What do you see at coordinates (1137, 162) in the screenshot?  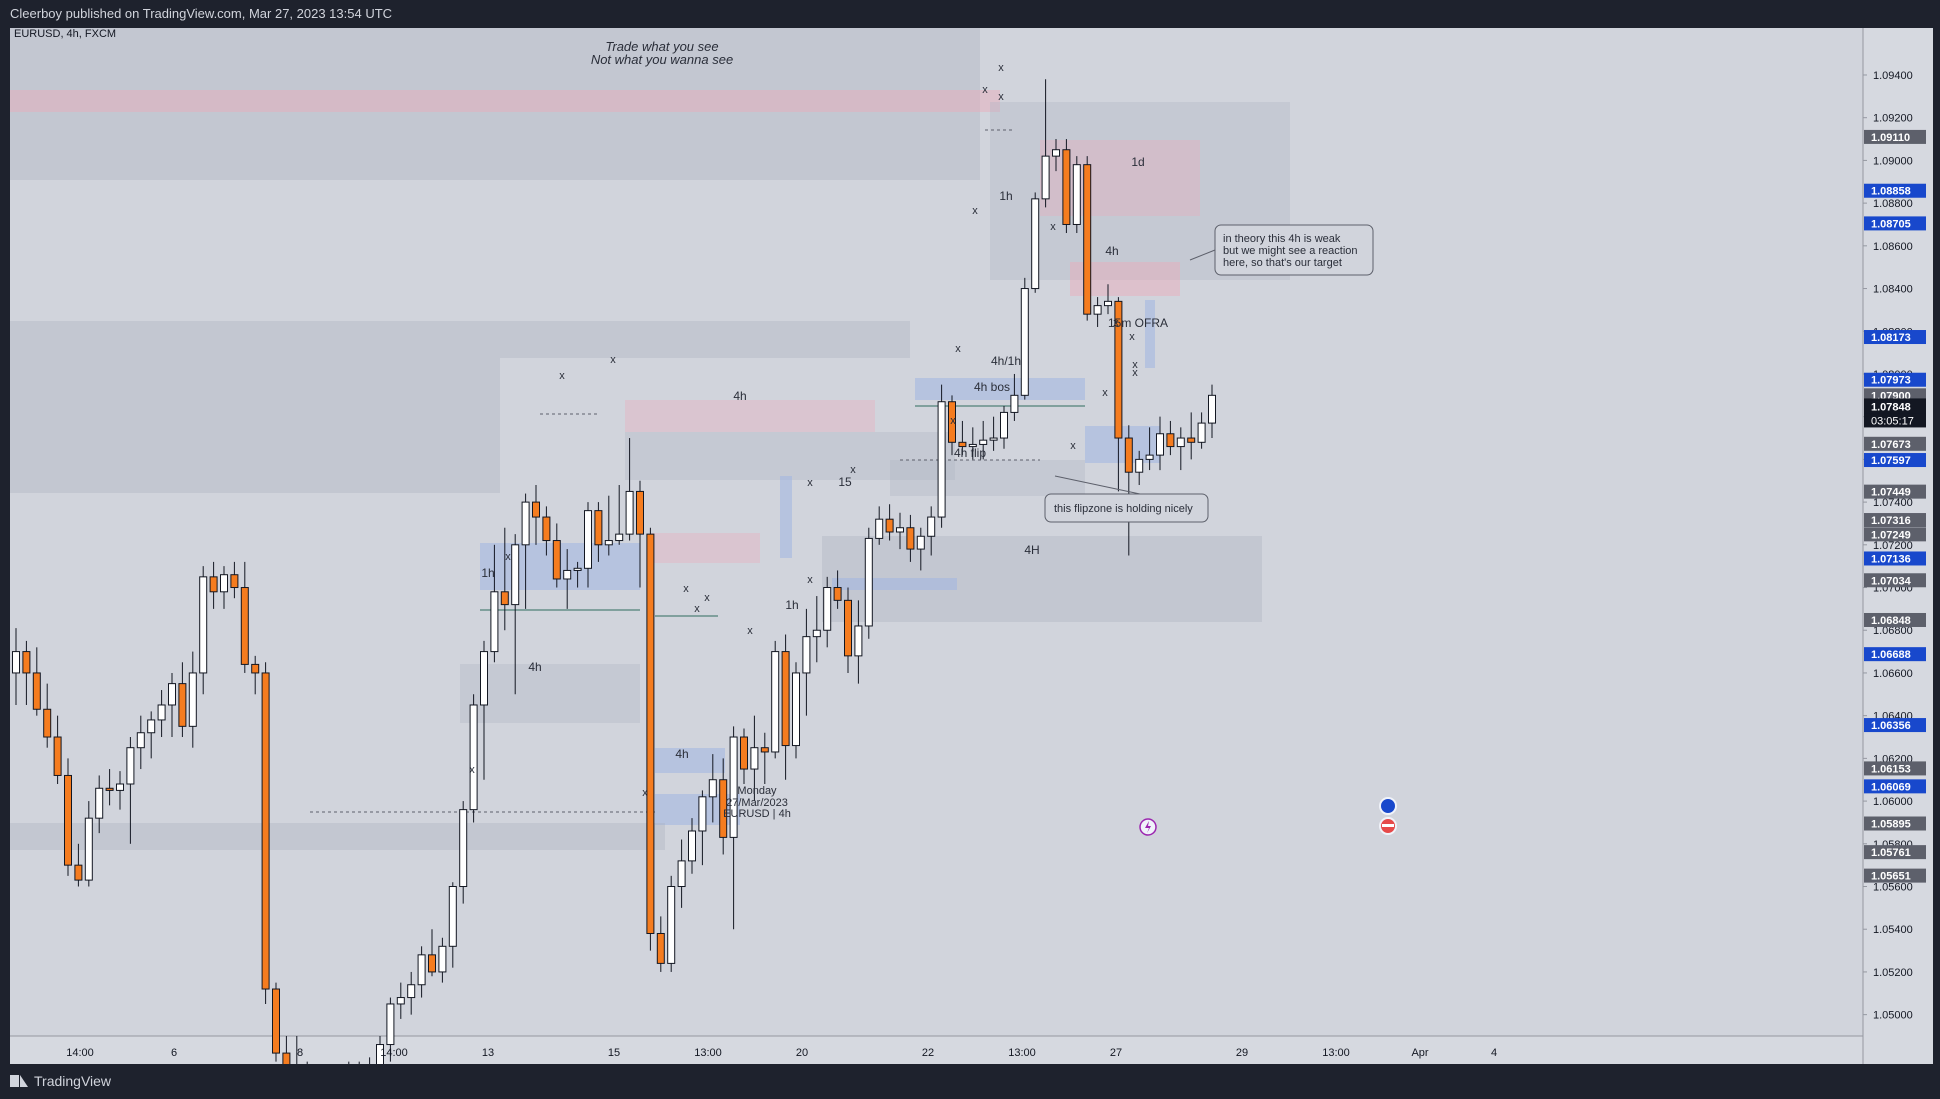 I see `chart-annotation: 1d` at bounding box center [1137, 162].